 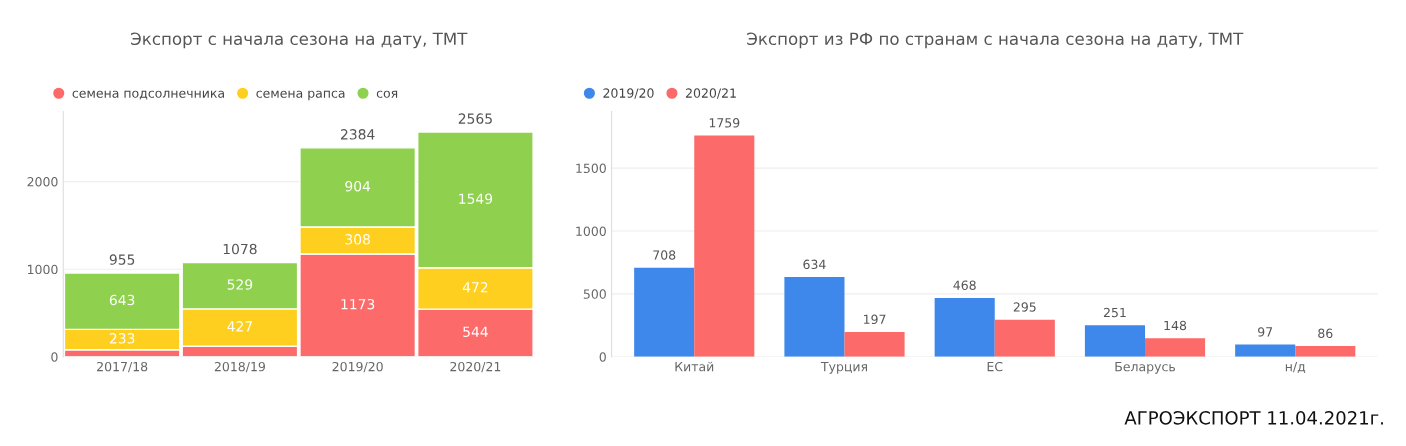 I want to click on data-label: 233, so click(x=122, y=338).